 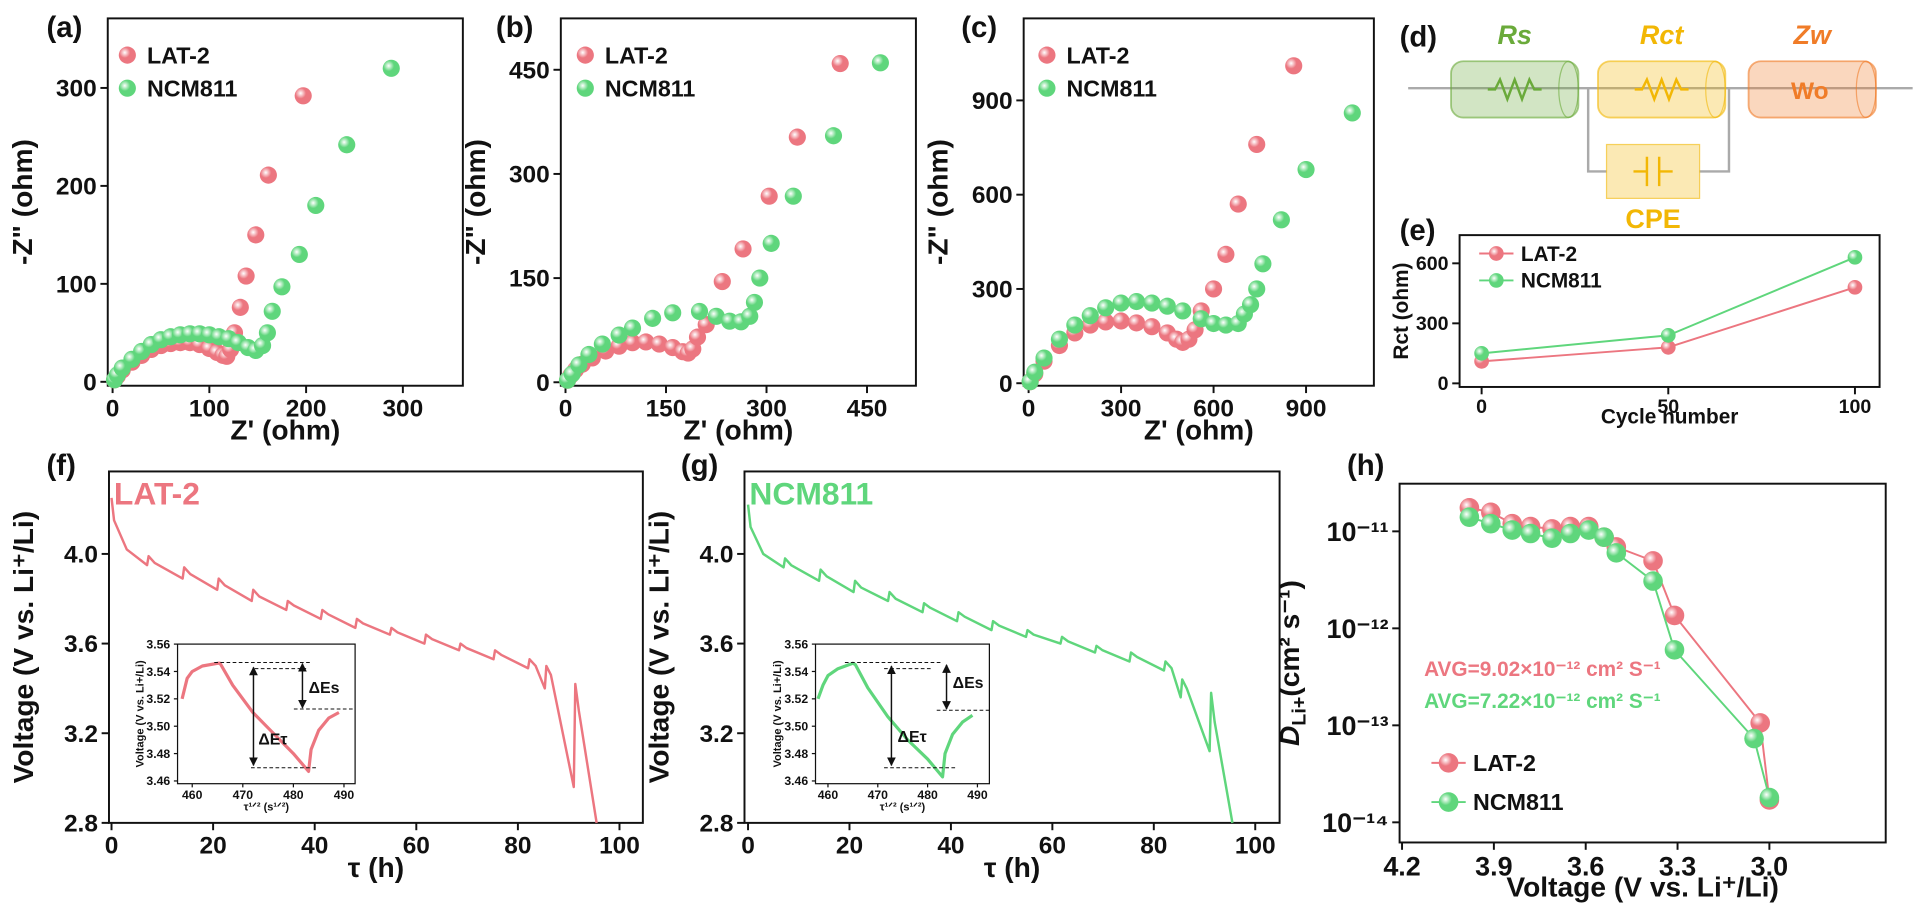 What do you see at coordinates (1652, 219) in the screenshot?
I see `cpe-label: CPE` at bounding box center [1652, 219].